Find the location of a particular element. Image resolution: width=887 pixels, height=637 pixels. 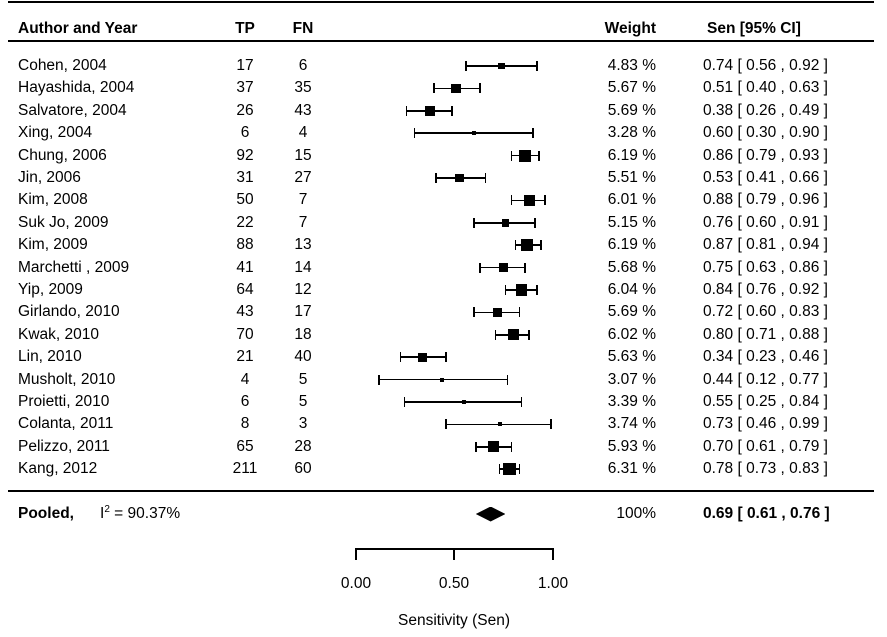

col-header-sen-ci: Sen [95% CI] is located at coordinates (754, 28).